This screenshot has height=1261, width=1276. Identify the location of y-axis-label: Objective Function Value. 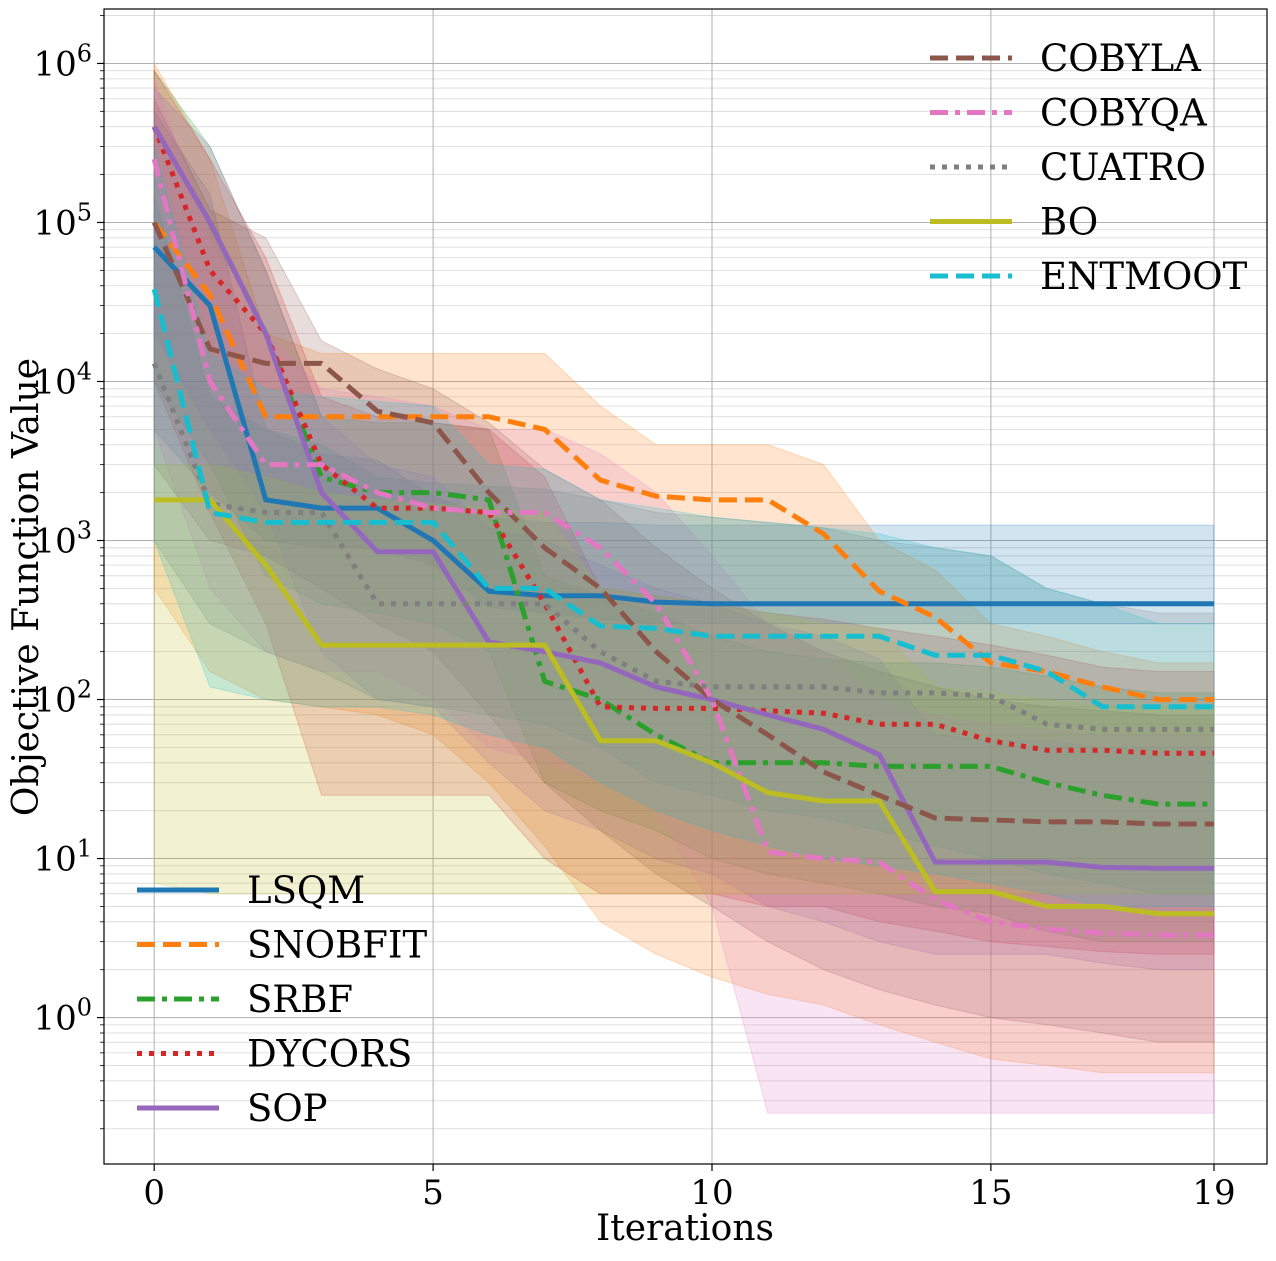
(26, 587).